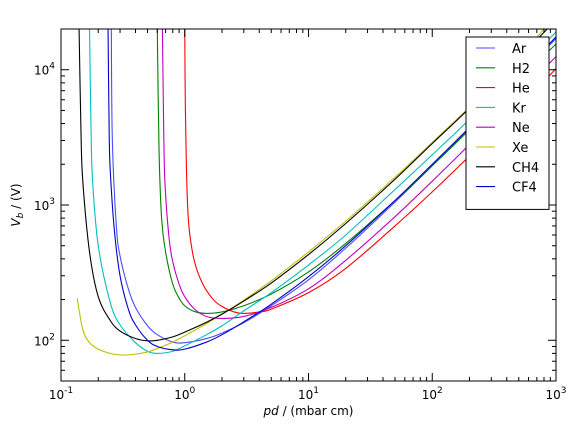 This screenshot has width=581, height=436. Describe the element at coordinates (519, 49) in the screenshot. I see `legend-label-ar: Ar` at that location.